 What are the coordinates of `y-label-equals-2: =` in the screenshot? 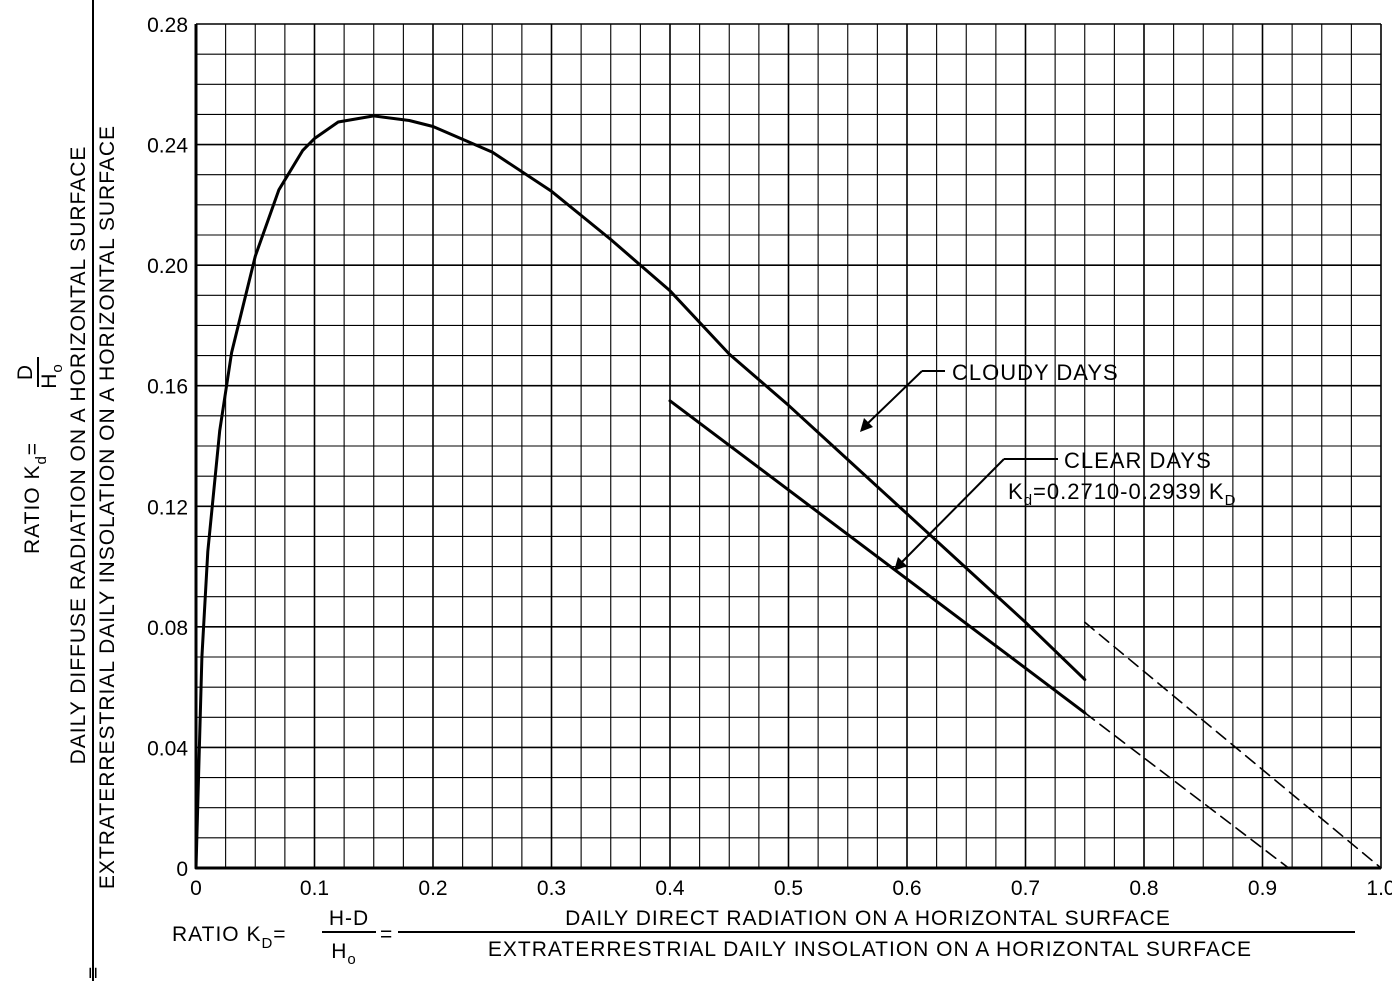 It's located at (93, 972).